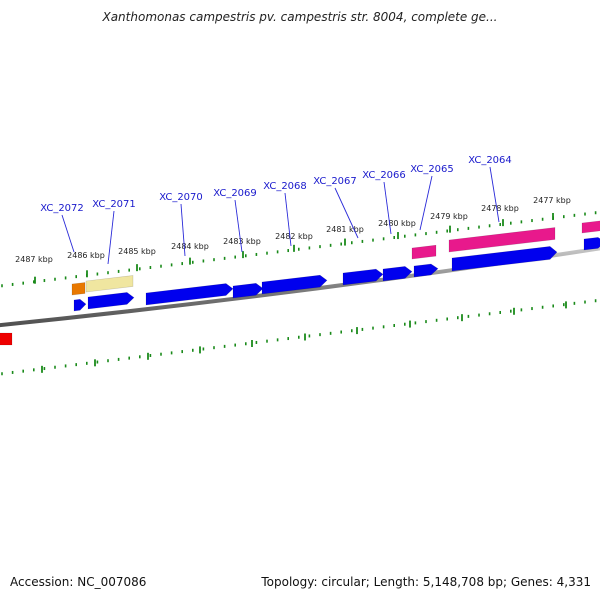 Image resolution: width=600 pixels, height=600 pixels. What do you see at coordinates (299, 337) in the screenshot?
I see `inner-scale-ring` at bounding box center [299, 337].